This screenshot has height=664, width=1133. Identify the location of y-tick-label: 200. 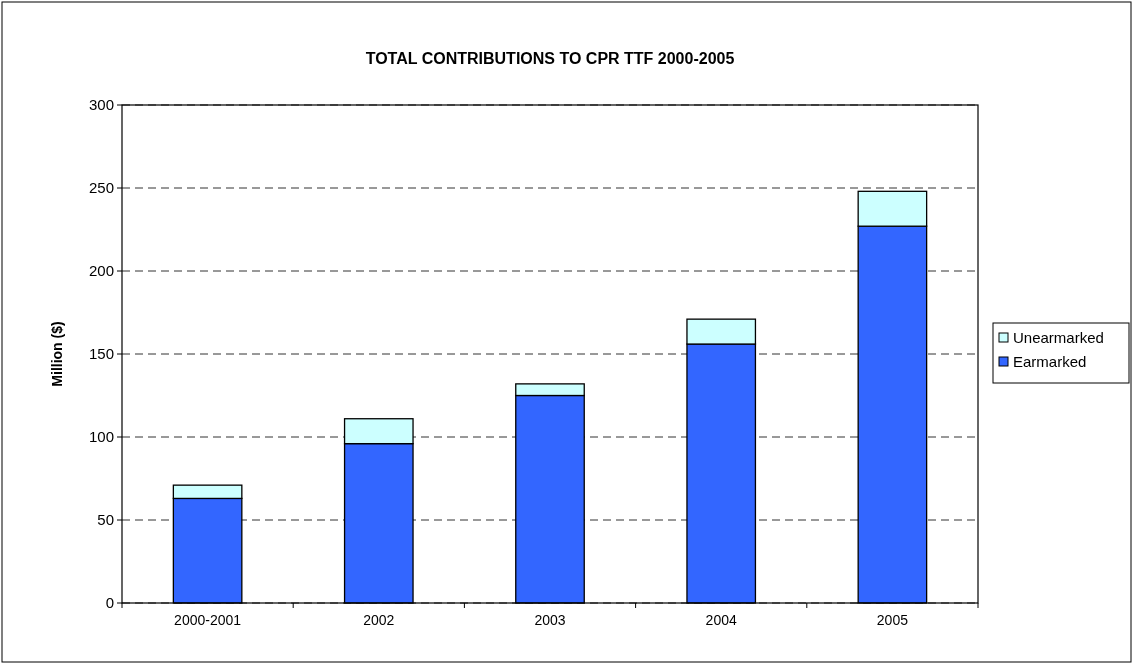
(101, 271).